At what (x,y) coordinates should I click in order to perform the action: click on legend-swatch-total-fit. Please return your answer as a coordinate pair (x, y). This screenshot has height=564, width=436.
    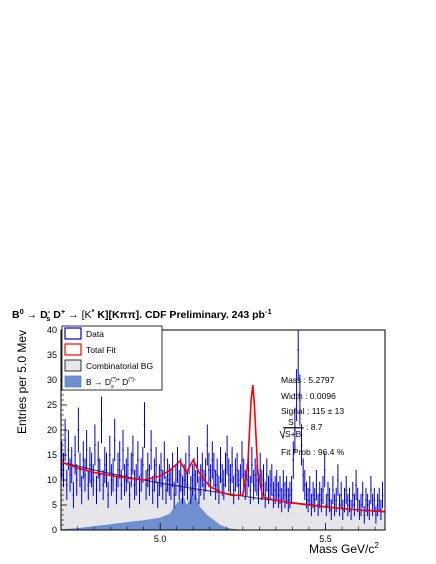
    Looking at the image, I should click on (73, 349).